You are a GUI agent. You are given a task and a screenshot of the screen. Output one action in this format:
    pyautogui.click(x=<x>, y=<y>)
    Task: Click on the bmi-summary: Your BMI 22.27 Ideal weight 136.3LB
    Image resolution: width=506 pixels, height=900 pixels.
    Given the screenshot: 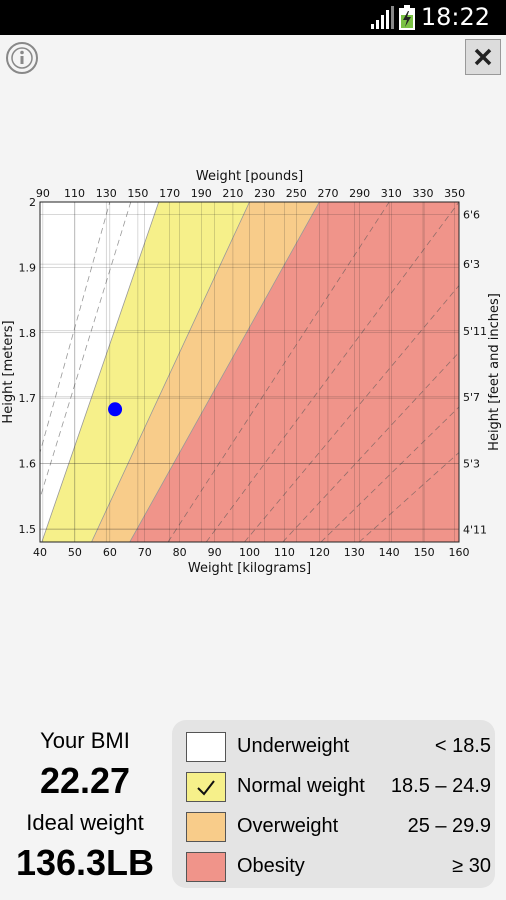 What is the action you would take?
    pyautogui.click(x=85, y=803)
    